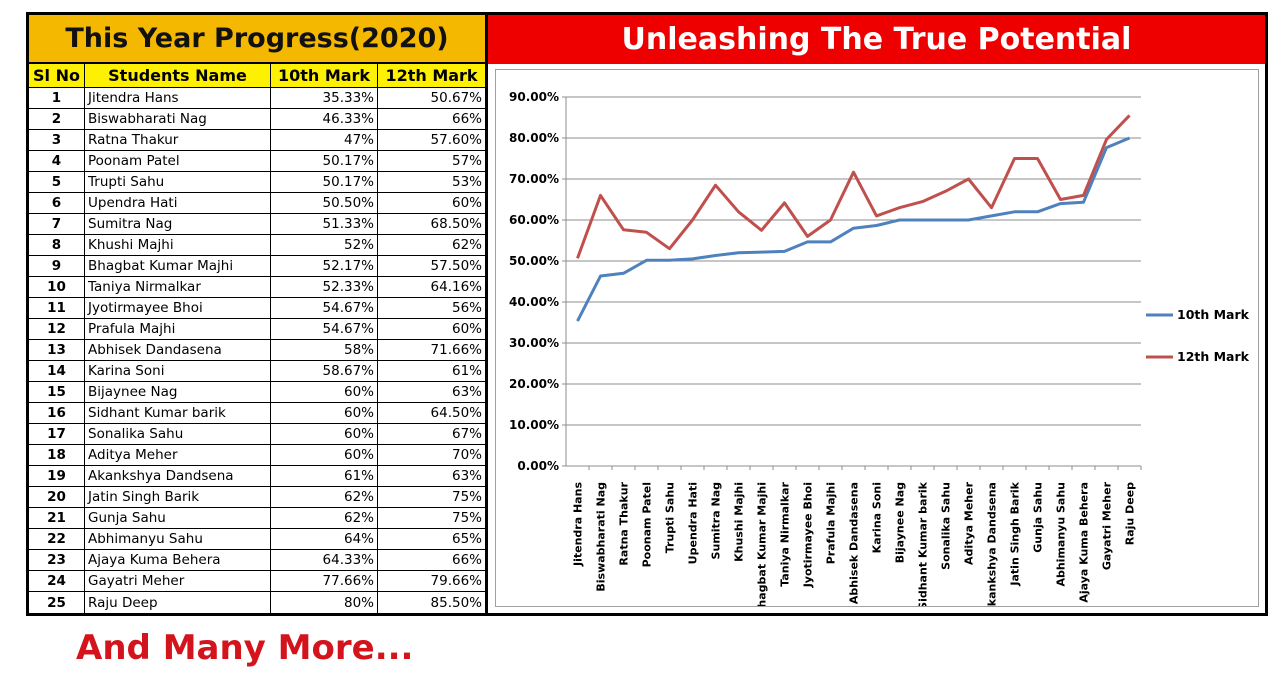  Describe the element at coordinates (466, 371) in the screenshot. I see `cell-12th-mark: 61%` at that location.